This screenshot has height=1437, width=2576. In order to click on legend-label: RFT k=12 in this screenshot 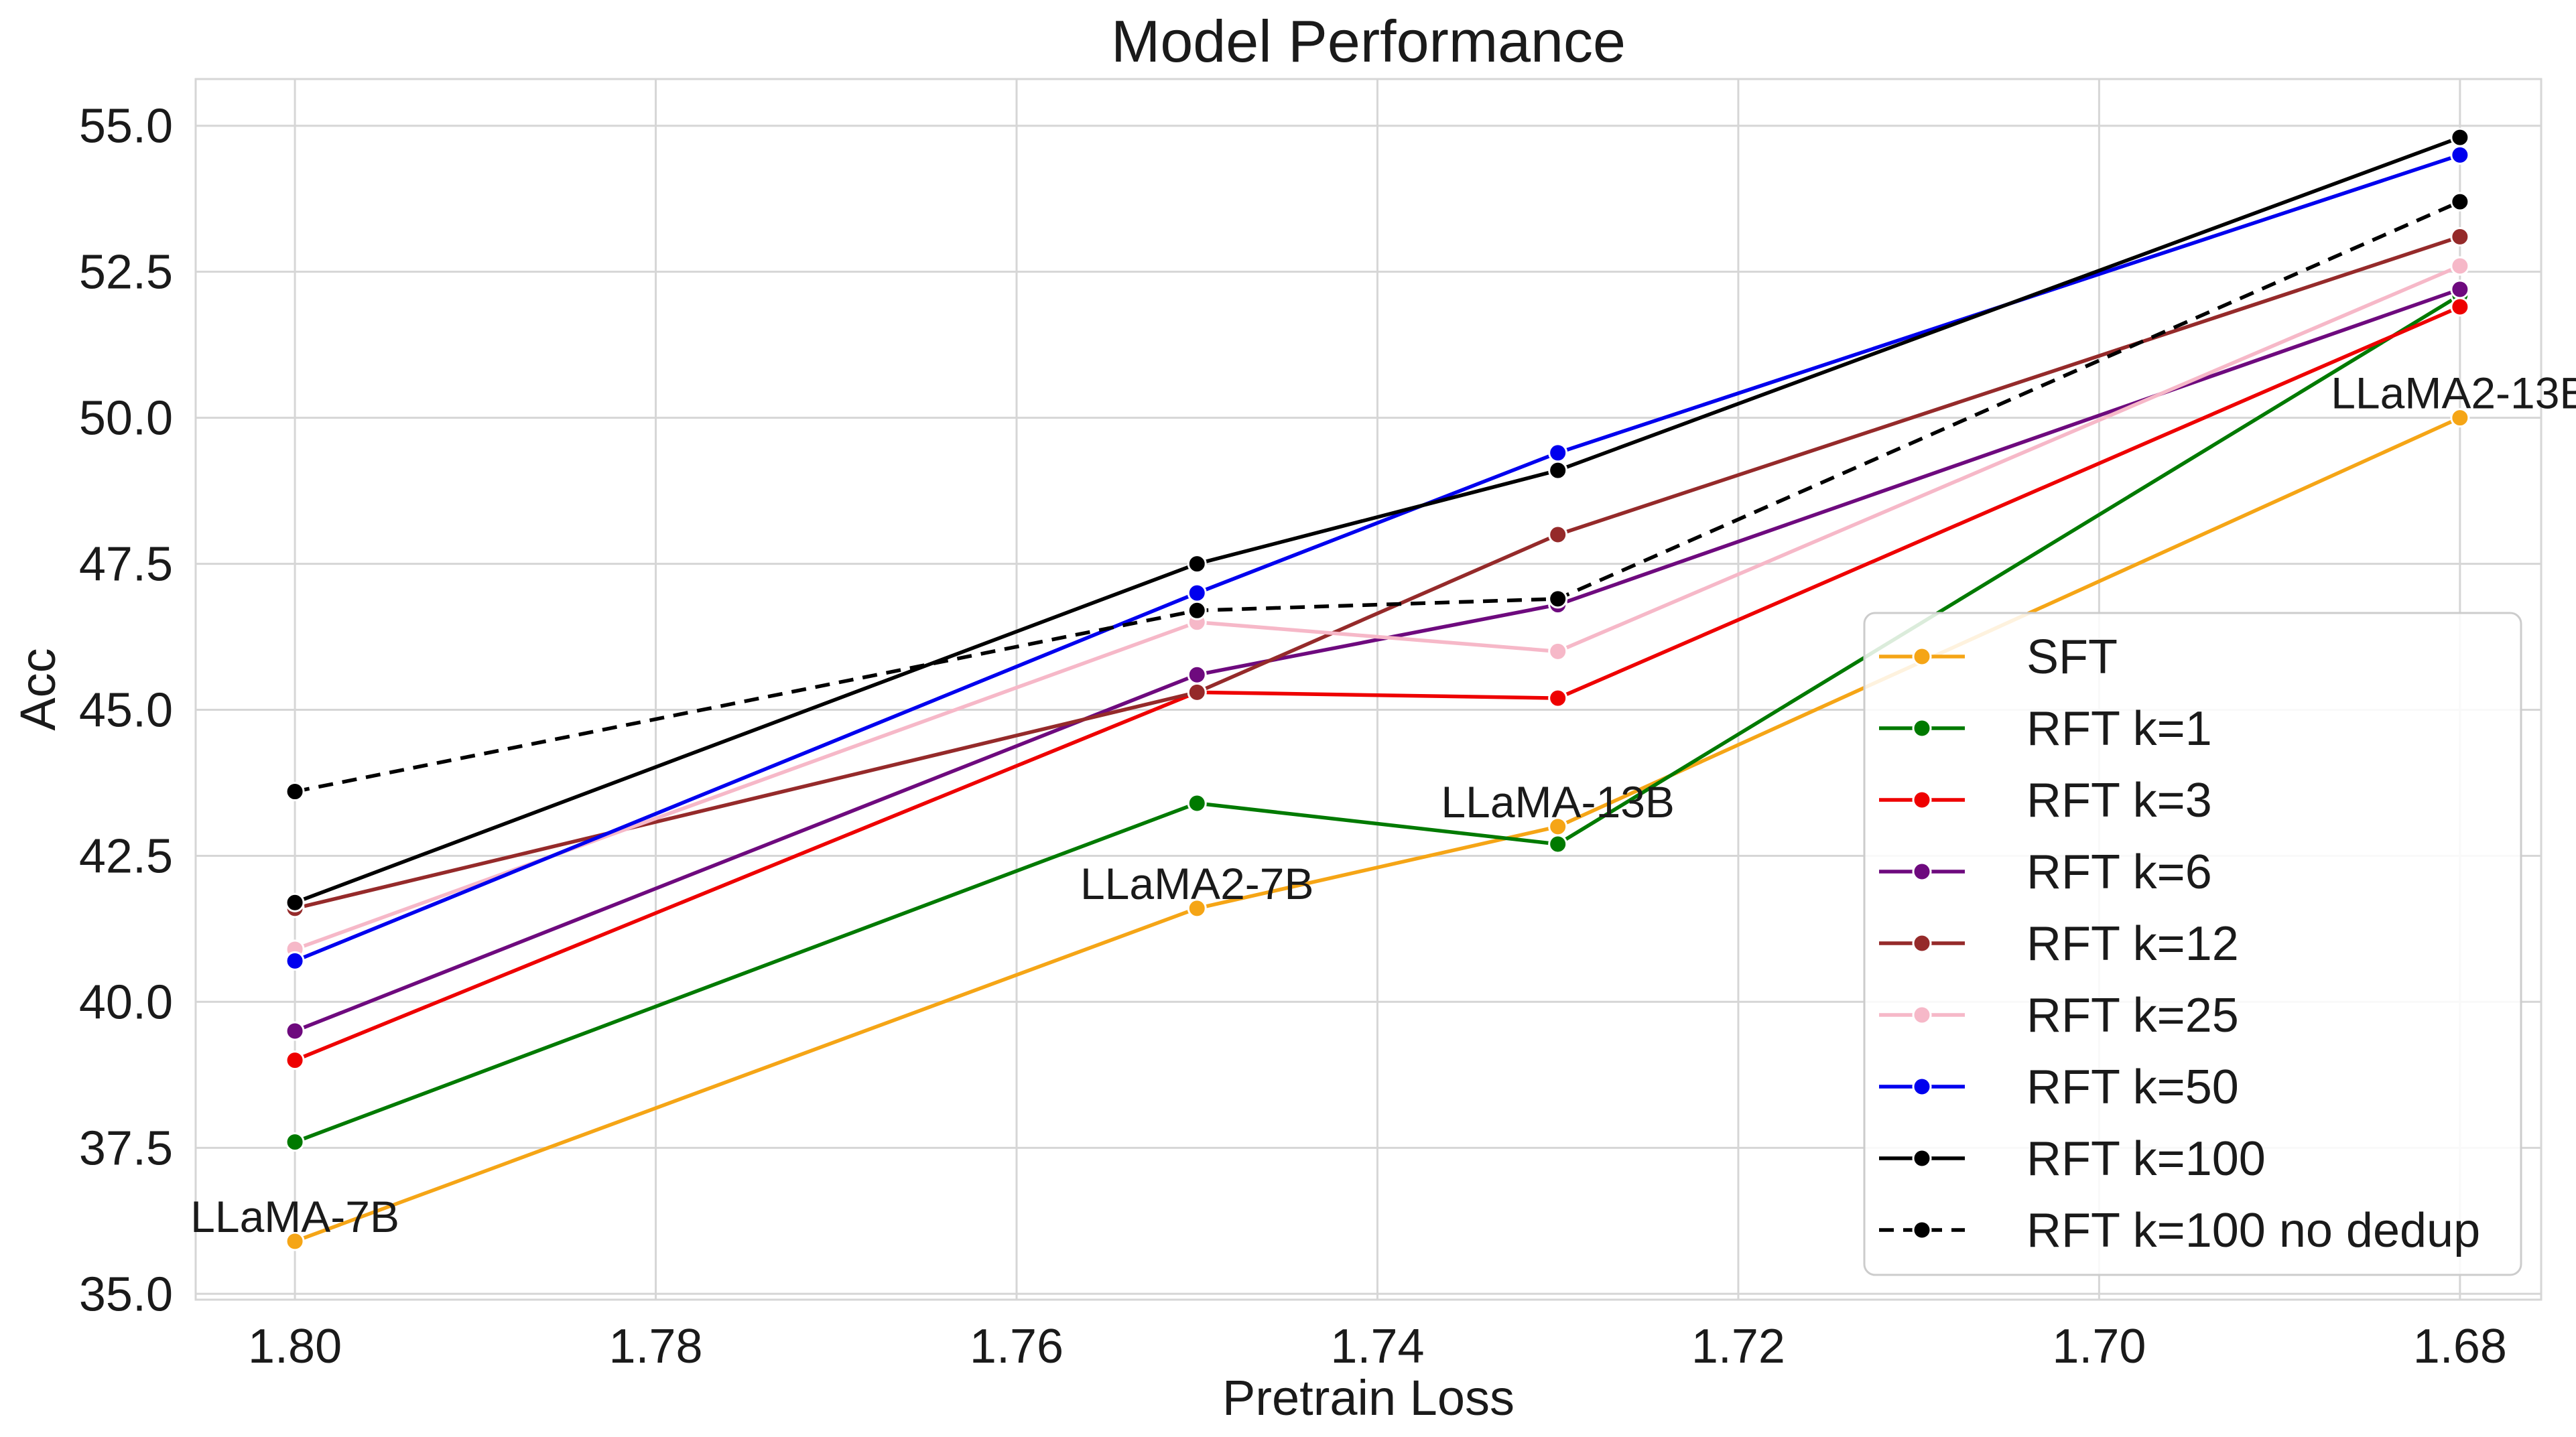, I will do `click(2132, 944)`.